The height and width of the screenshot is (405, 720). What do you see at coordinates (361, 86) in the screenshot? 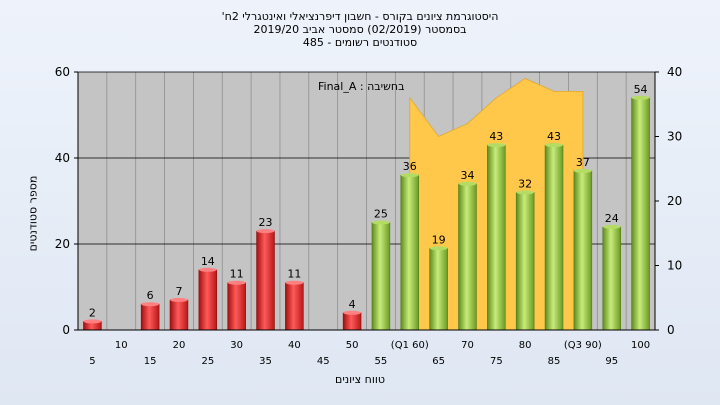
I see `legend-label: בחשיבה : Final_A` at bounding box center [361, 86].